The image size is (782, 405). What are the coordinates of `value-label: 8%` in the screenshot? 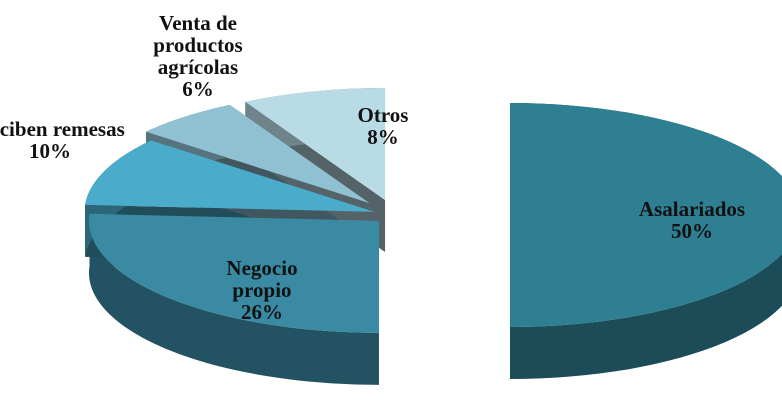 It's located at (383, 137).